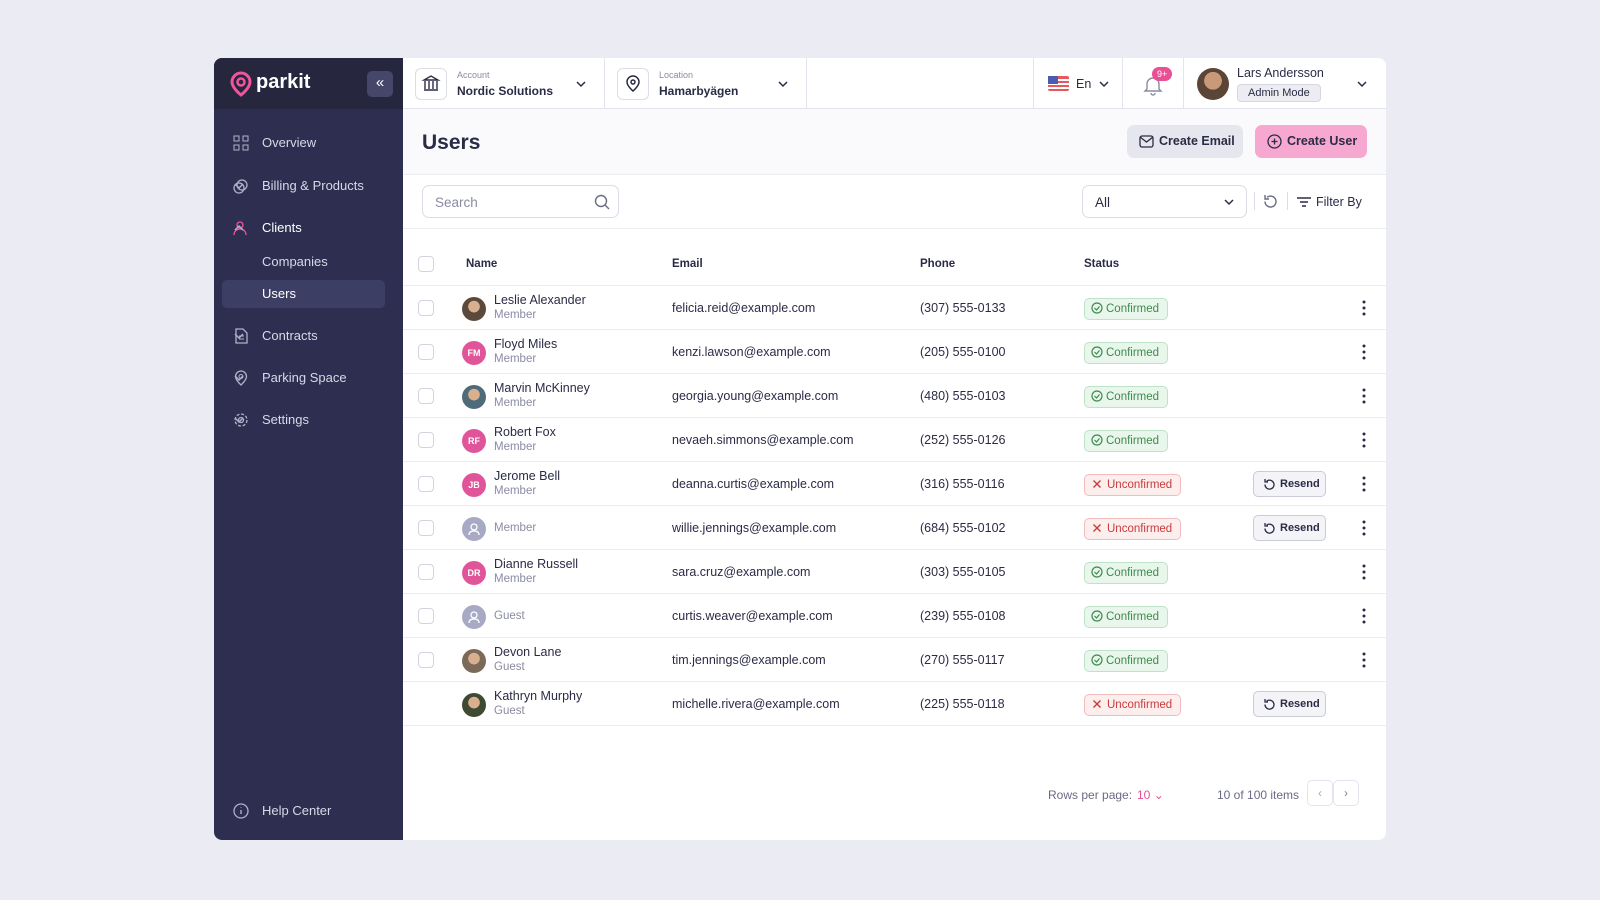 The width and height of the screenshot is (1600, 900). I want to click on rows-per-page-label: Rows per page:, so click(1090, 795).